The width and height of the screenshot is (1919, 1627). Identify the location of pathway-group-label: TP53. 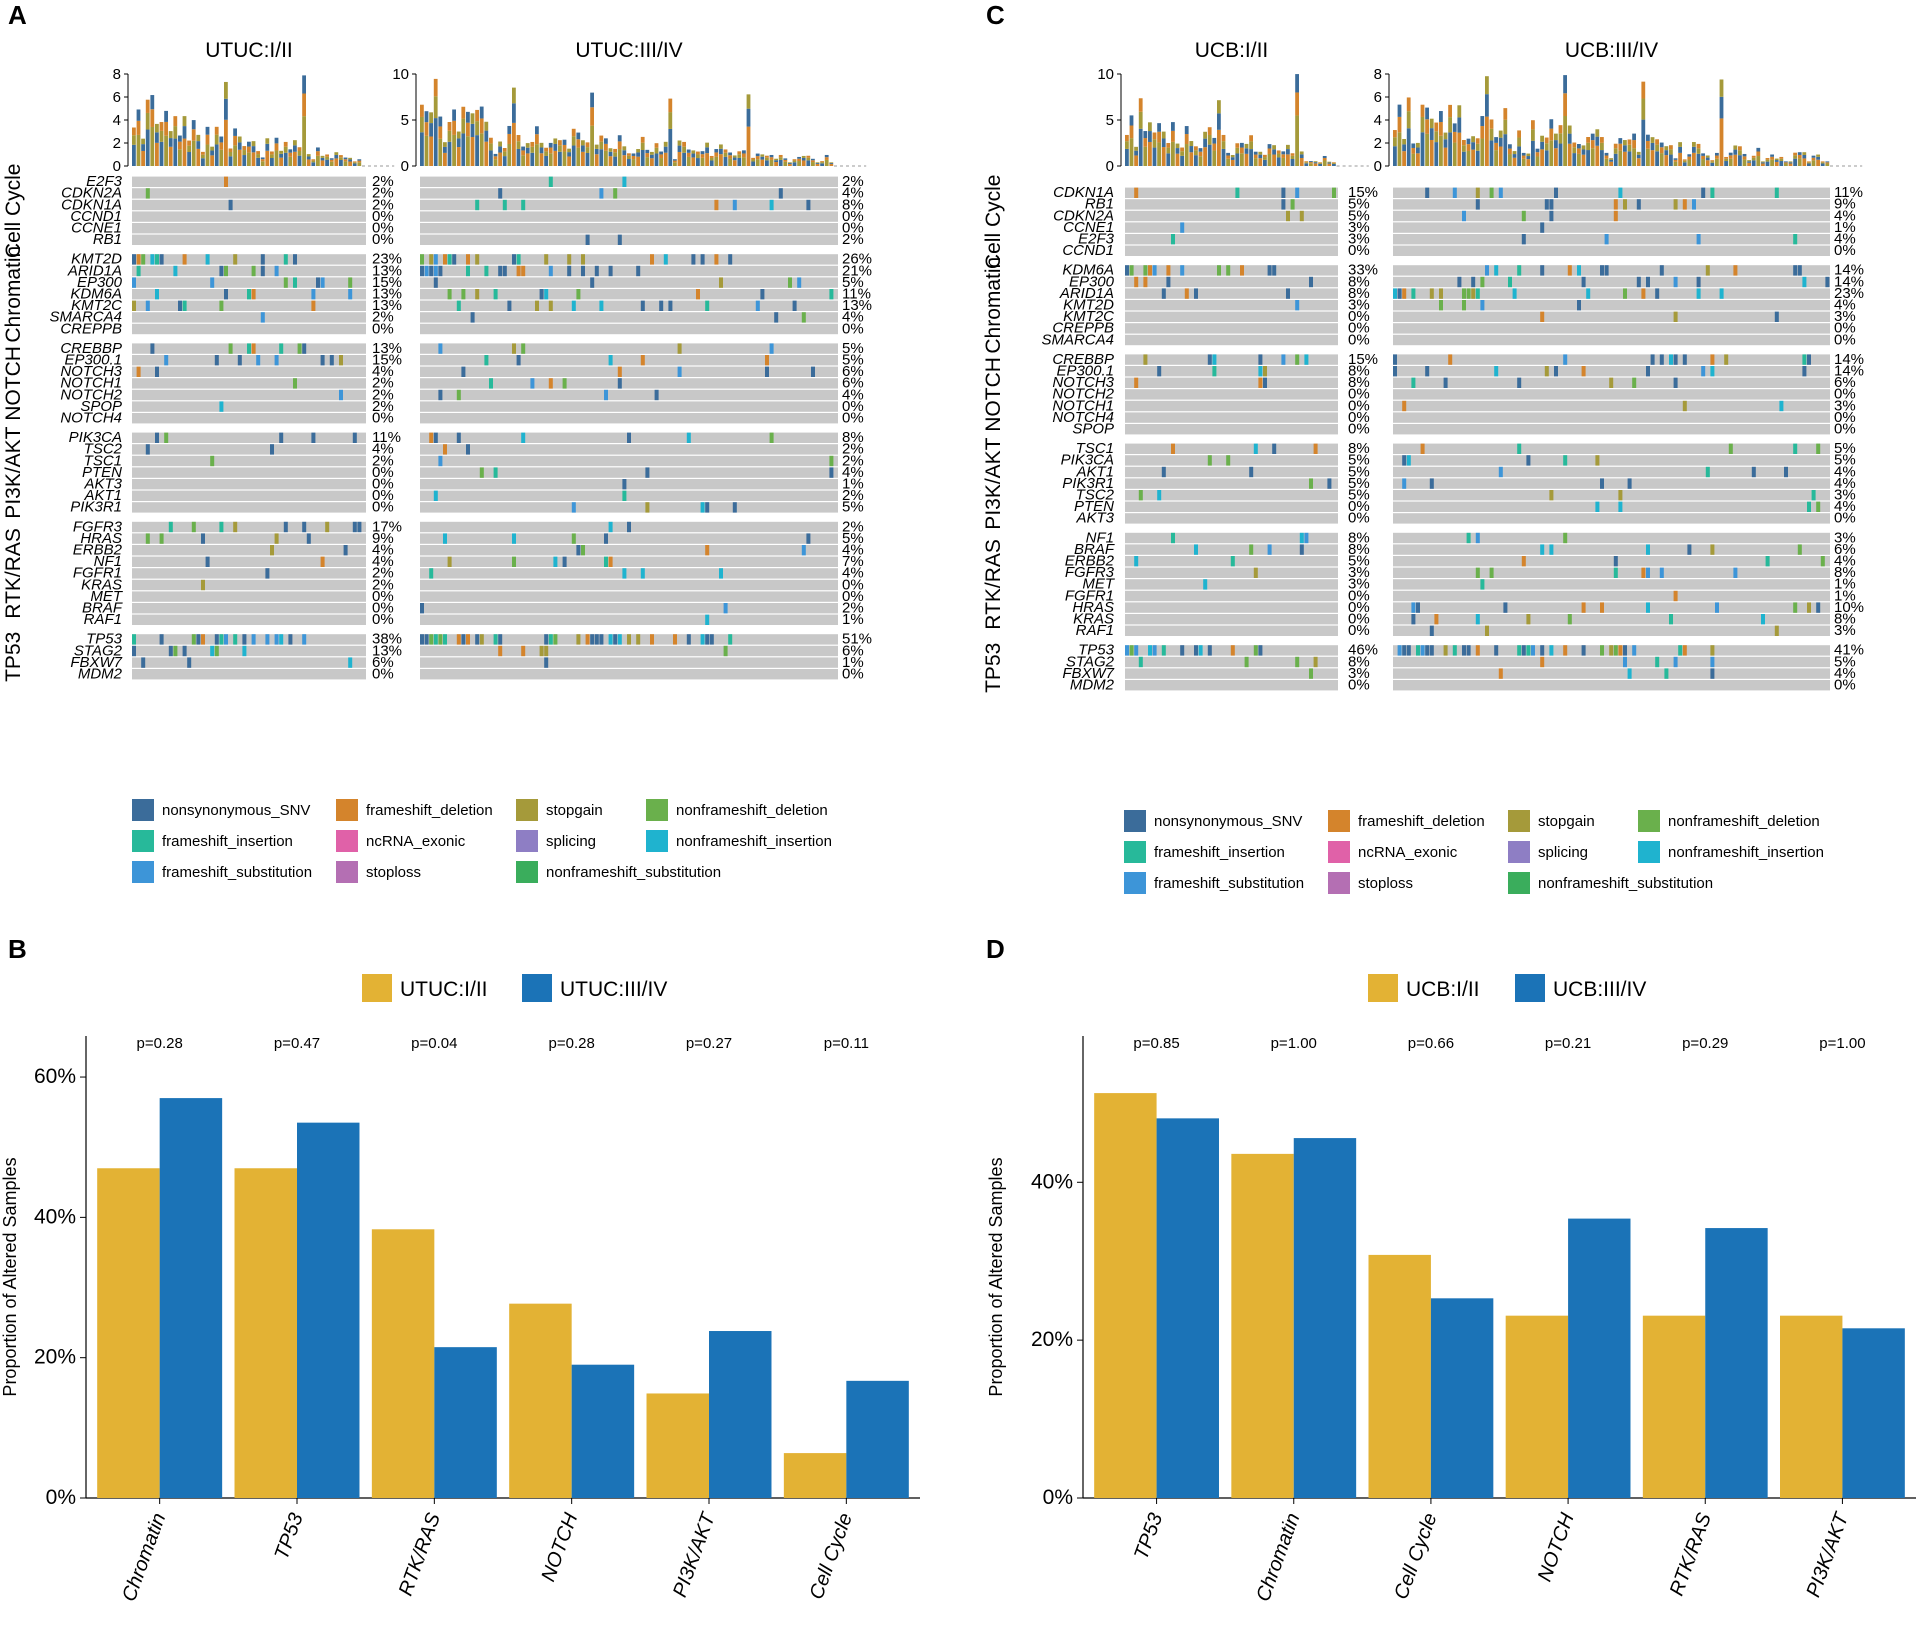
(13, 657).